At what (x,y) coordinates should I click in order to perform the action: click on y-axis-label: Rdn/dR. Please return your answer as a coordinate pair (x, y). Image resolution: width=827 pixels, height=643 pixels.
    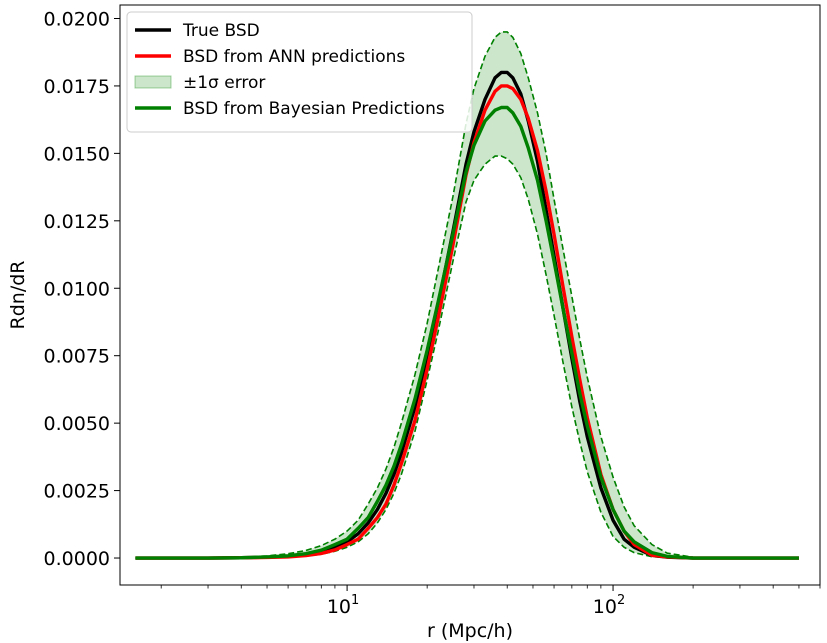
    Looking at the image, I should click on (18, 295).